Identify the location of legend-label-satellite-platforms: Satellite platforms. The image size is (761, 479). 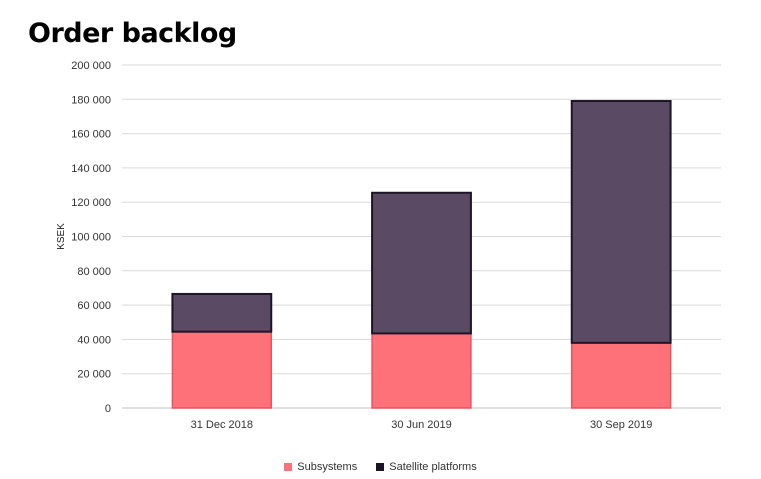
(433, 467).